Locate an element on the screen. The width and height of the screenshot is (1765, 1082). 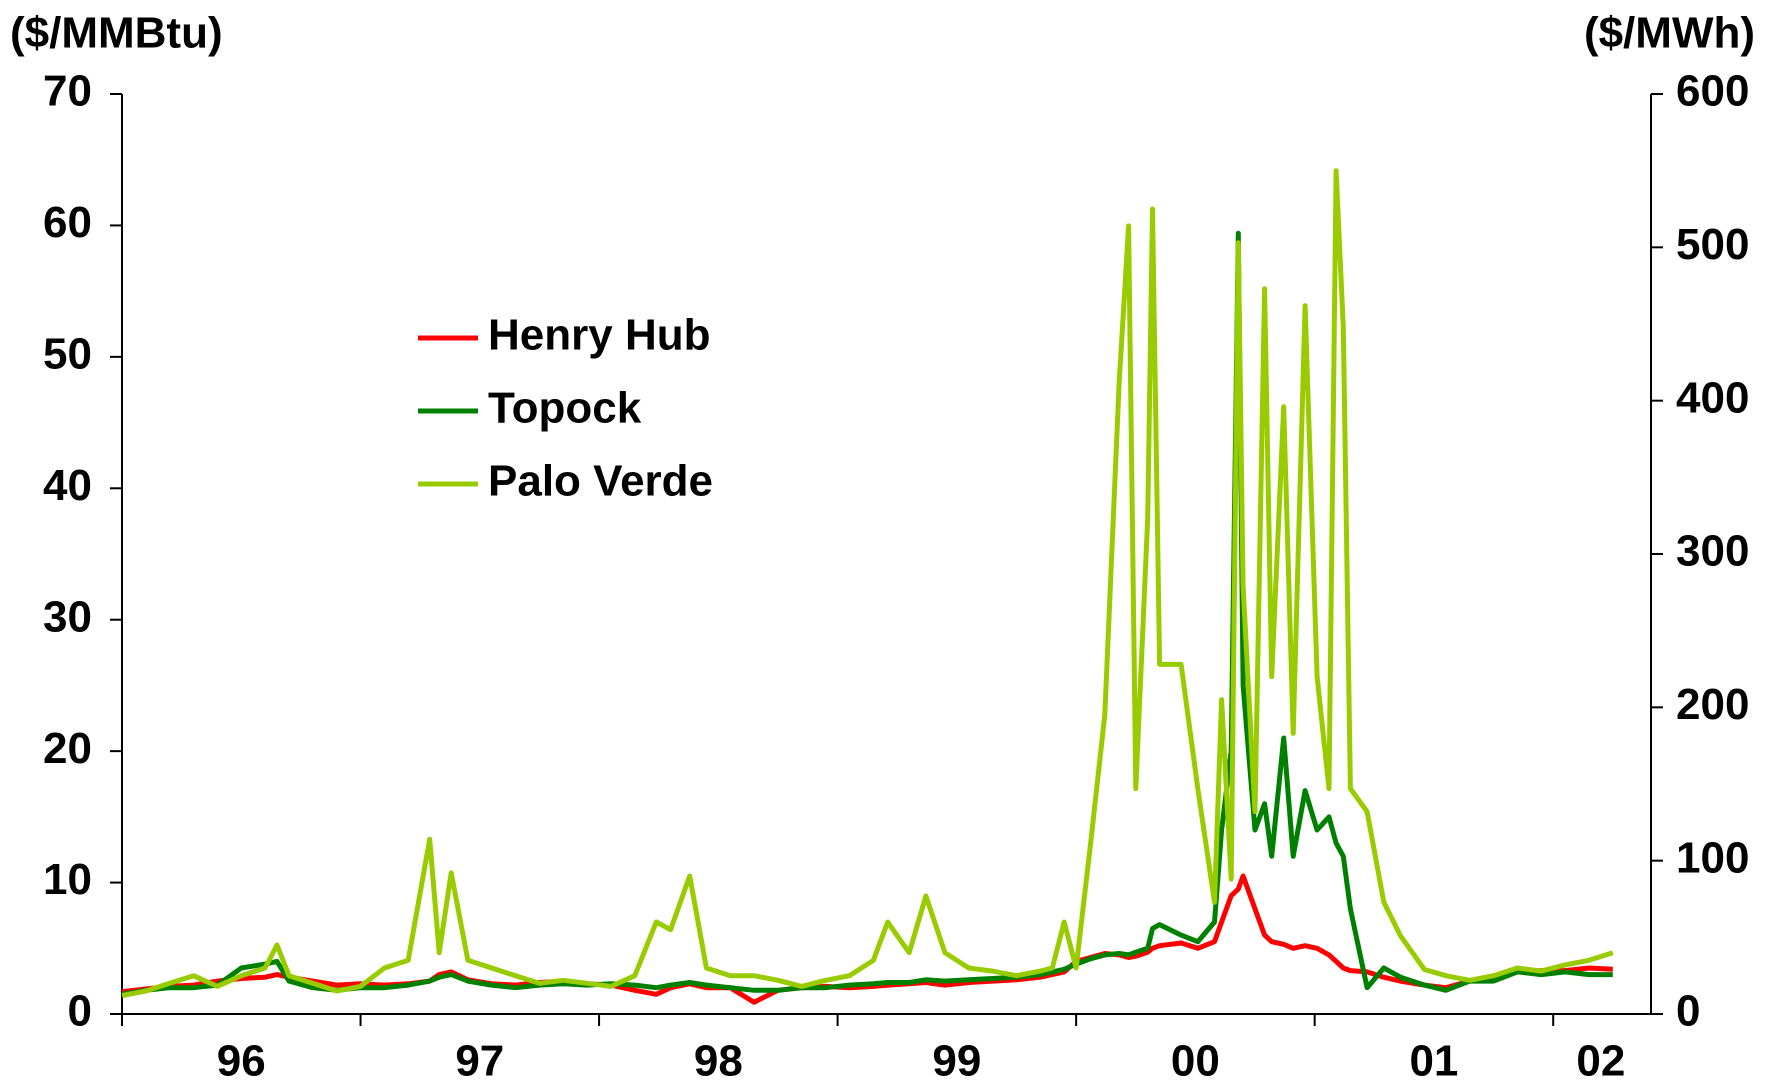
legend-label: Topock is located at coordinates (565, 408).